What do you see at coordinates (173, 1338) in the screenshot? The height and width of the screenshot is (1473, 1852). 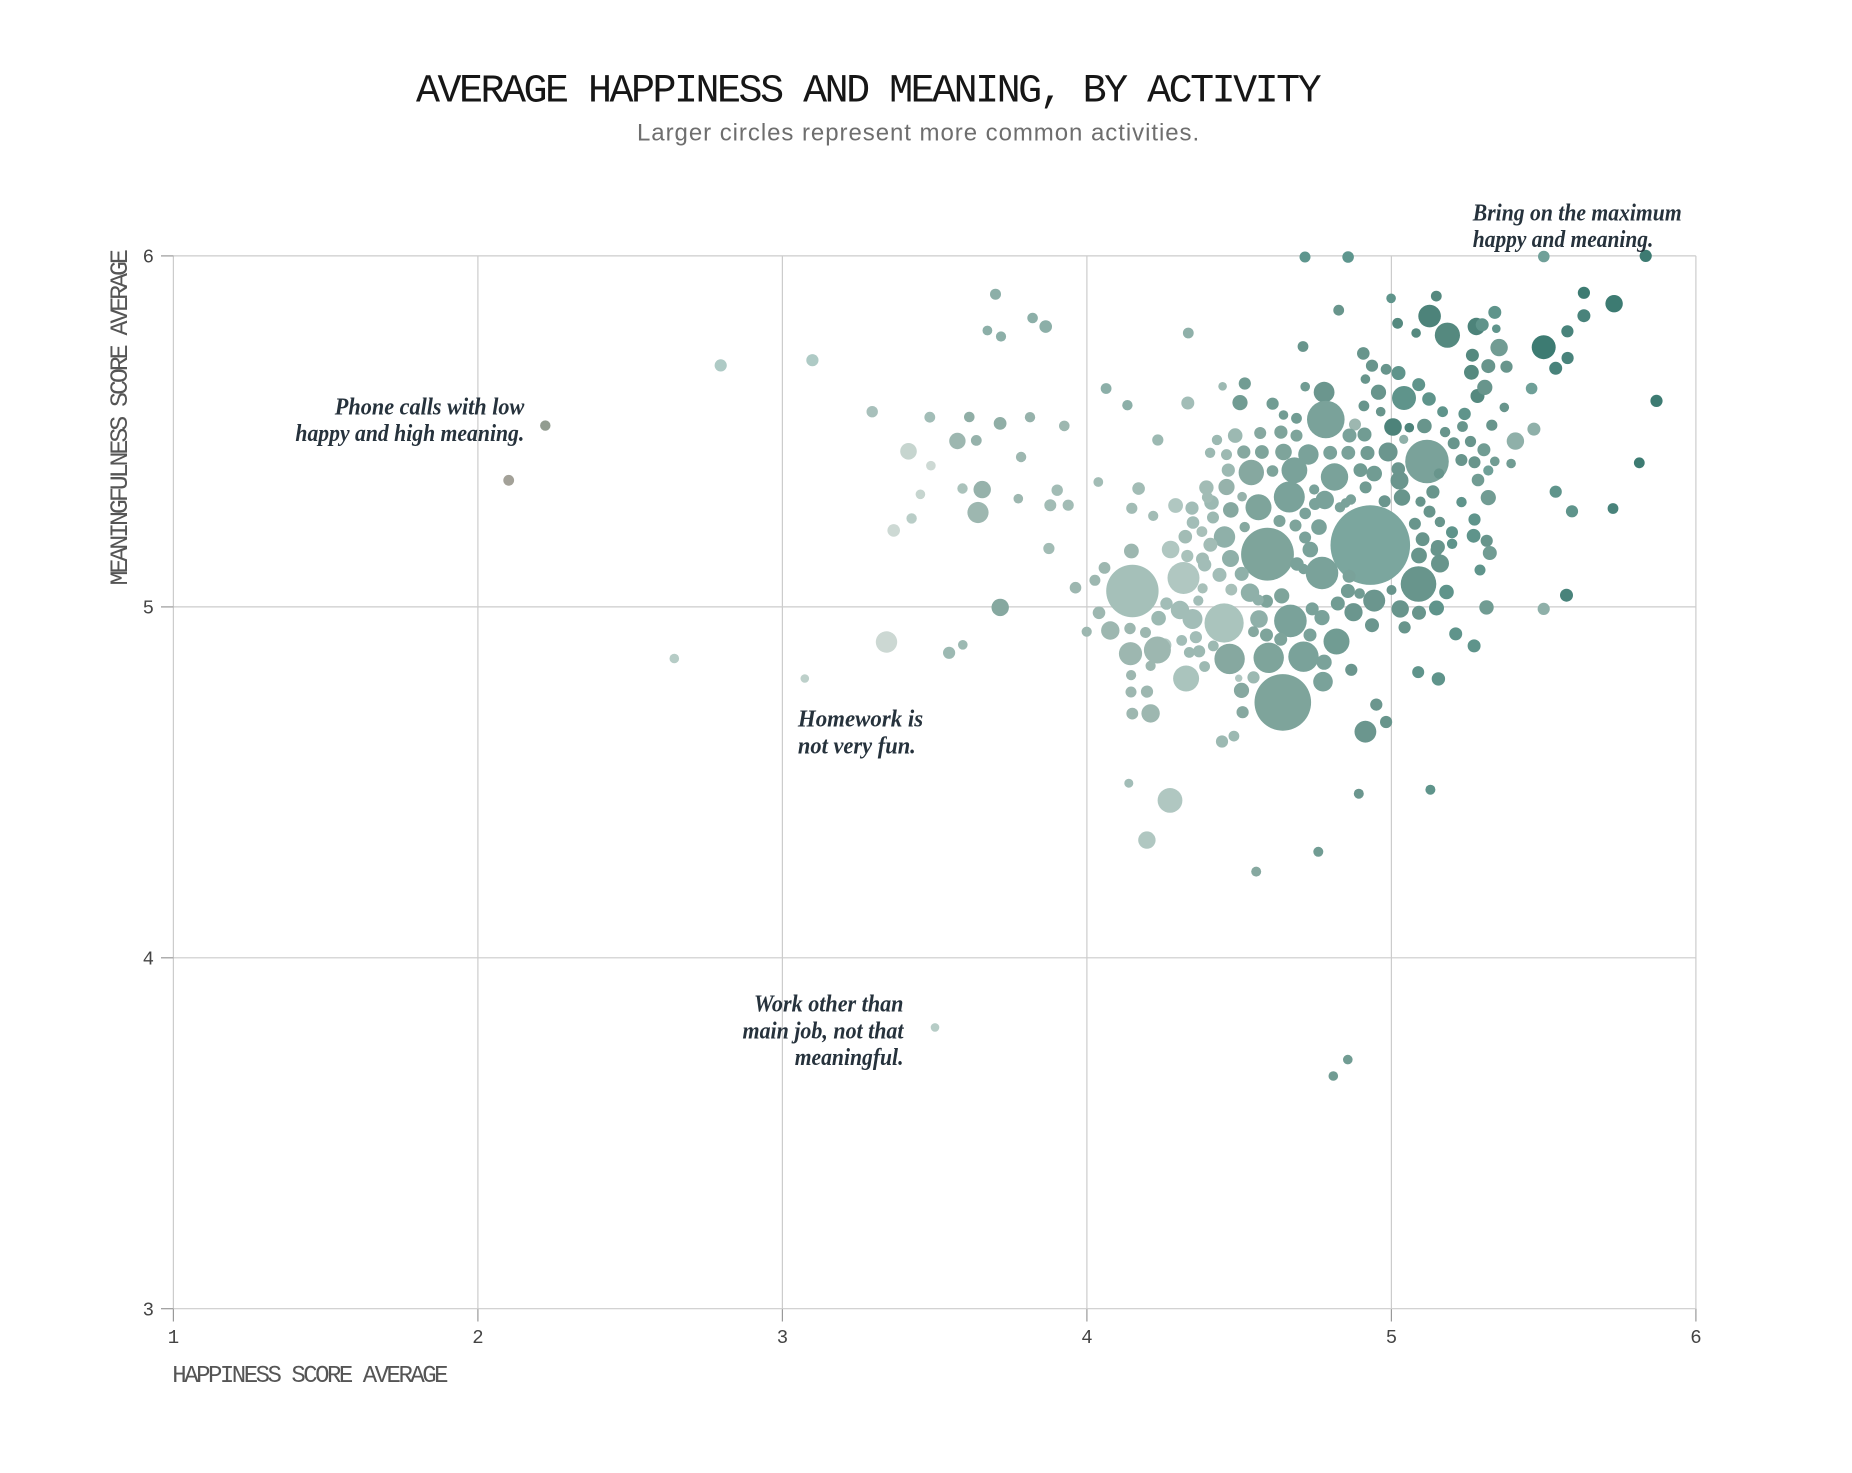 I see `svg-text: 1` at bounding box center [173, 1338].